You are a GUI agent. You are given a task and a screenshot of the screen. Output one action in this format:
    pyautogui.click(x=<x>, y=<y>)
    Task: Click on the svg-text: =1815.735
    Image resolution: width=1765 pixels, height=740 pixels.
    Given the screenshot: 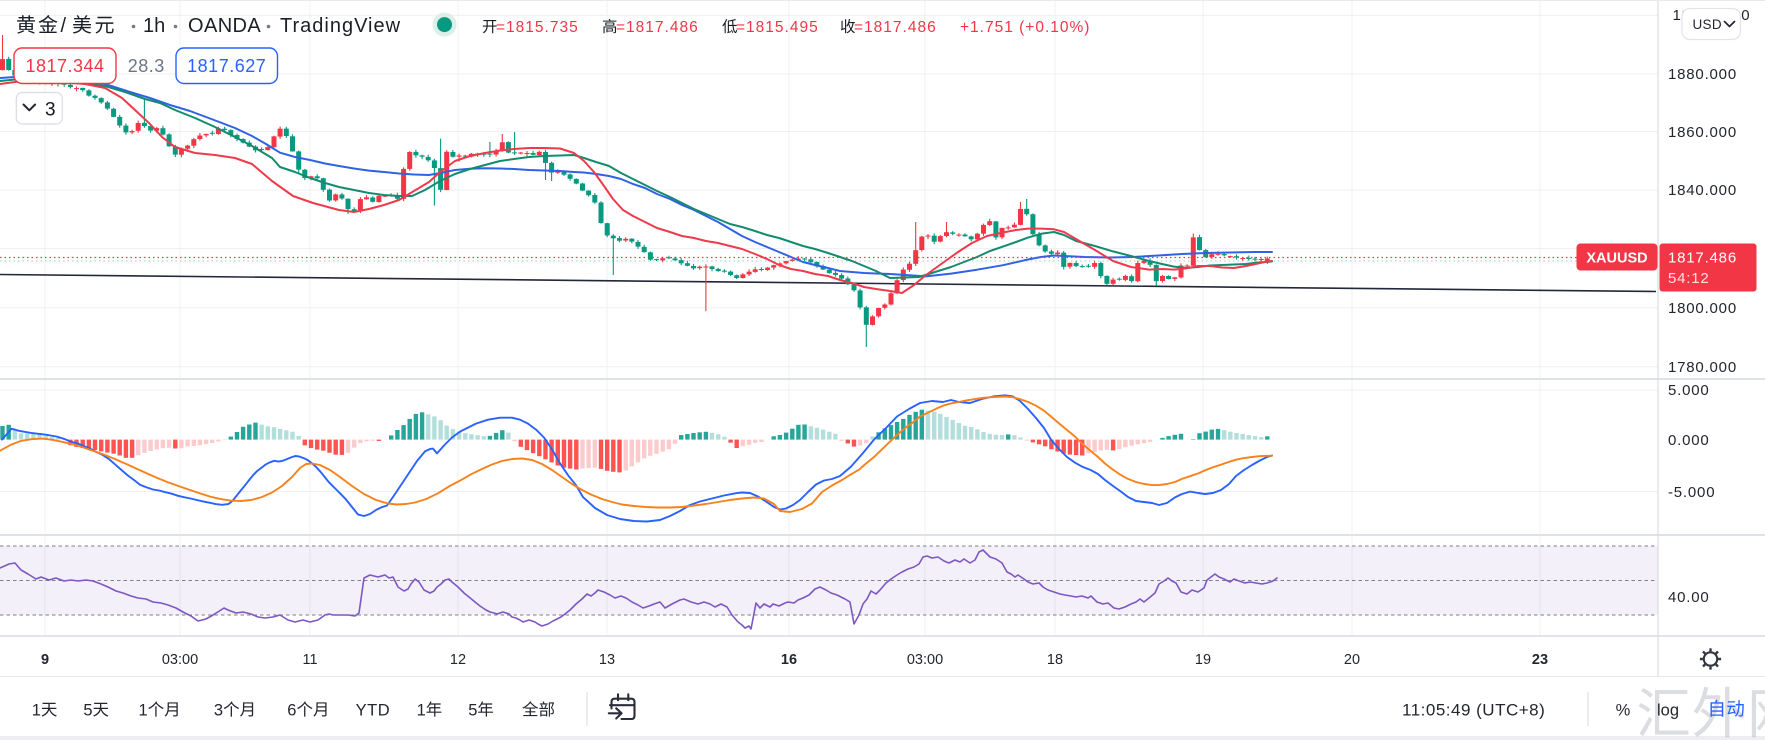 What is the action you would take?
    pyautogui.click(x=537, y=27)
    